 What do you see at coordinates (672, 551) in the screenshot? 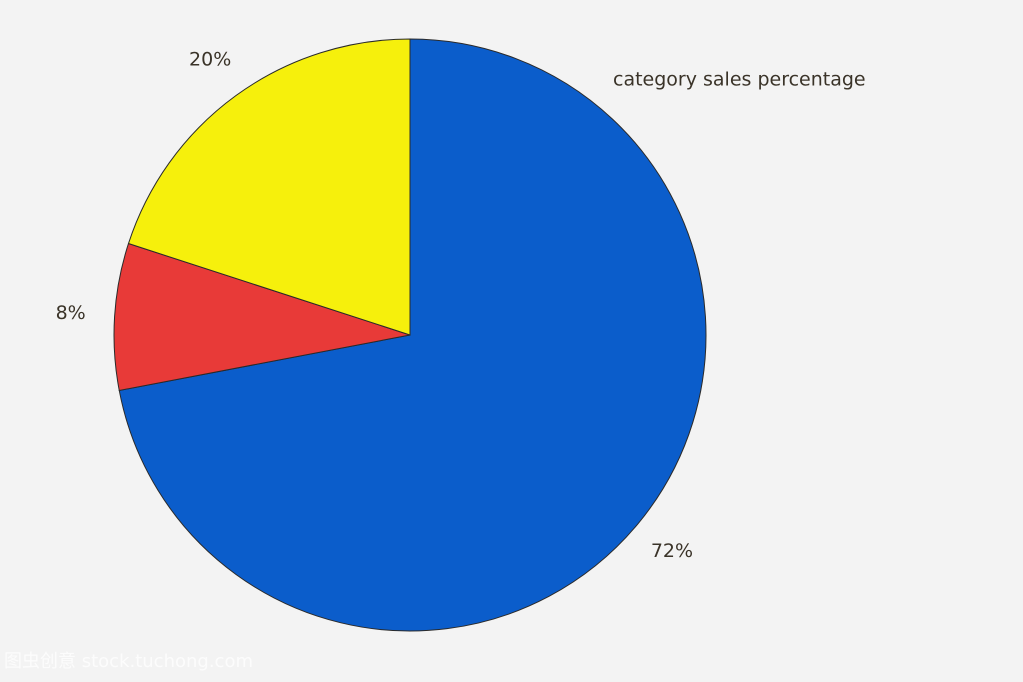
I see `value-label: 72%` at bounding box center [672, 551].